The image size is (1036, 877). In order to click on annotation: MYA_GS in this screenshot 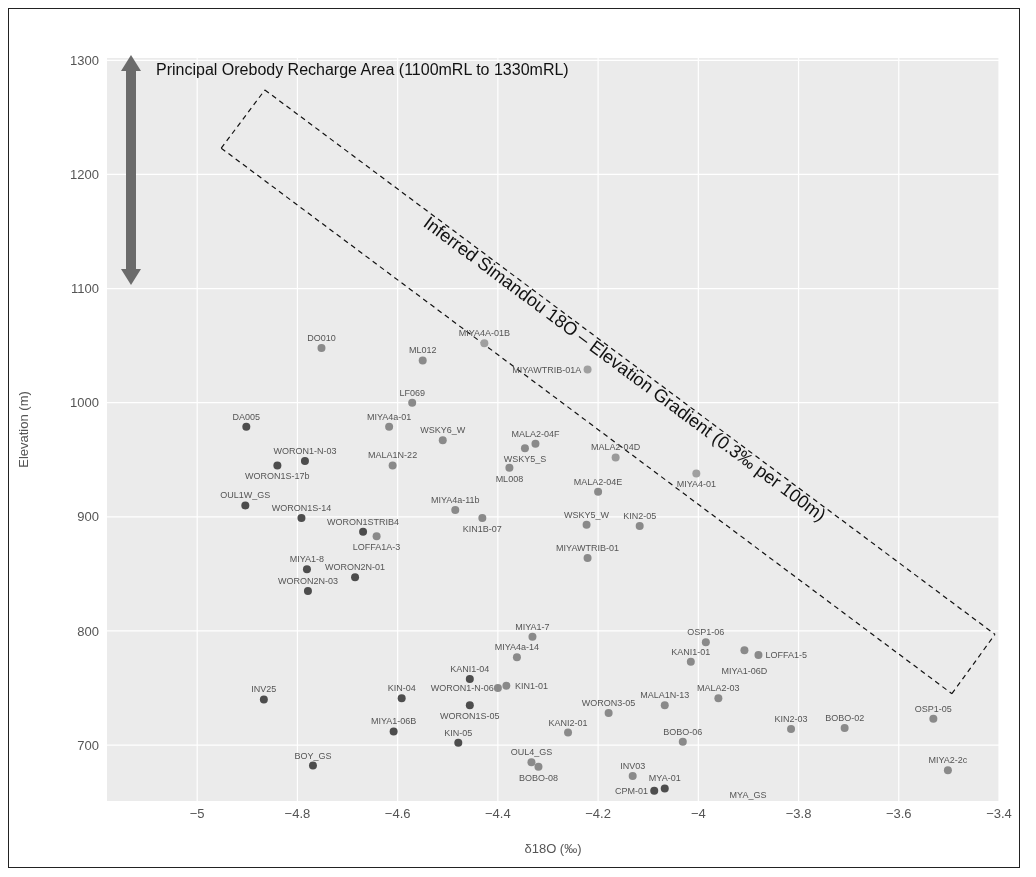, I will do `click(748, 795)`.